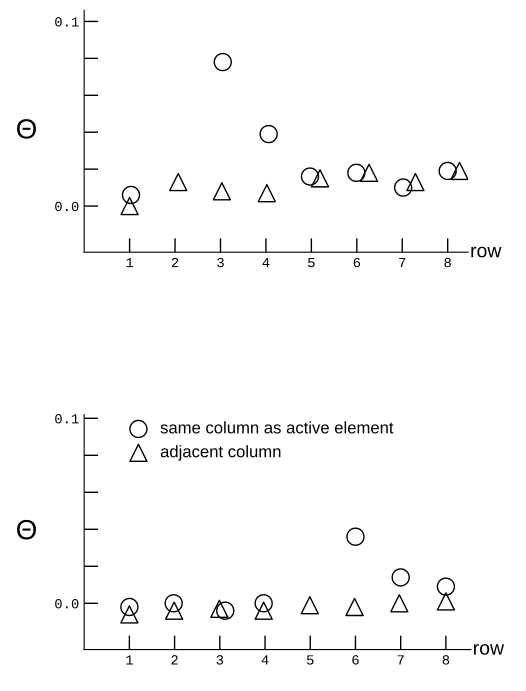 This screenshot has width=526, height=691. What do you see at coordinates (277, 427) in the screenshot?
I see `legend-label: same column as active element` at bounding box center [277, 427].